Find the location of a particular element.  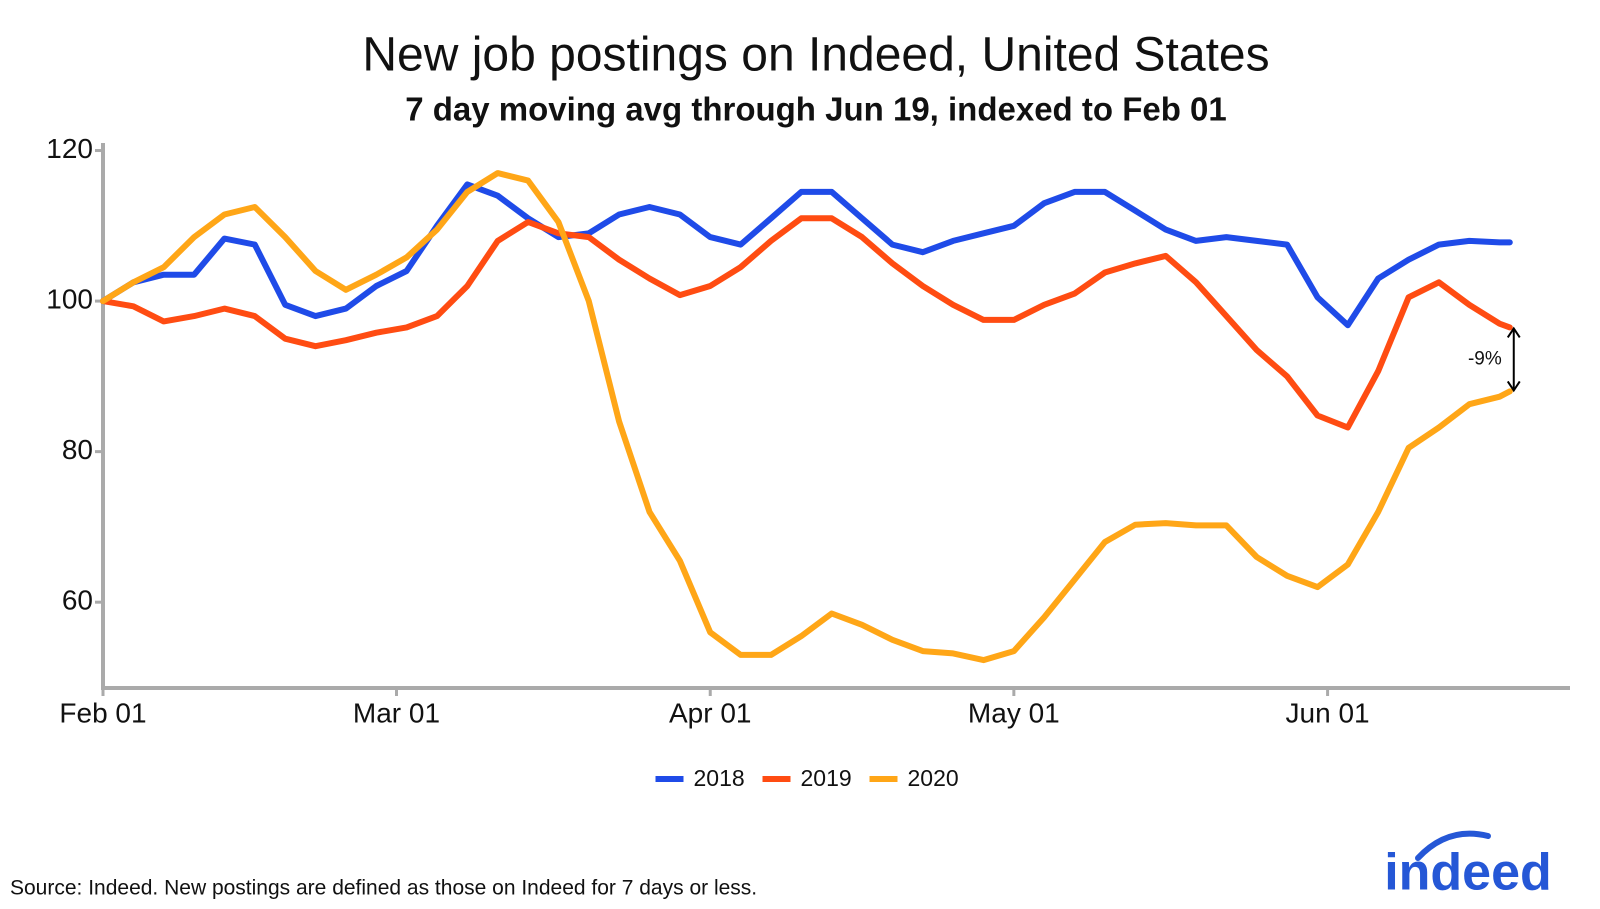

x-tick-label: Feb 01 is located at coordinates (102, 712).